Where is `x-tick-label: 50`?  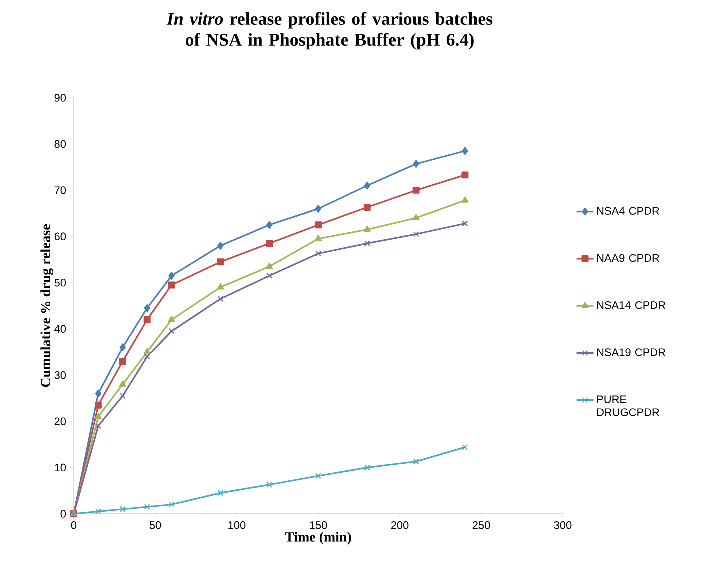
x-tick-label: 50 is located at coordinates (156, 526).